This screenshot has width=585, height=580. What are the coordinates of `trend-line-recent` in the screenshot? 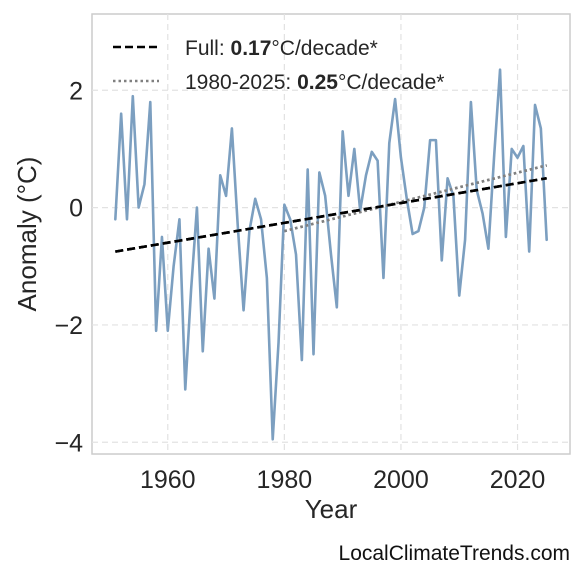 It's located at (415, 198).